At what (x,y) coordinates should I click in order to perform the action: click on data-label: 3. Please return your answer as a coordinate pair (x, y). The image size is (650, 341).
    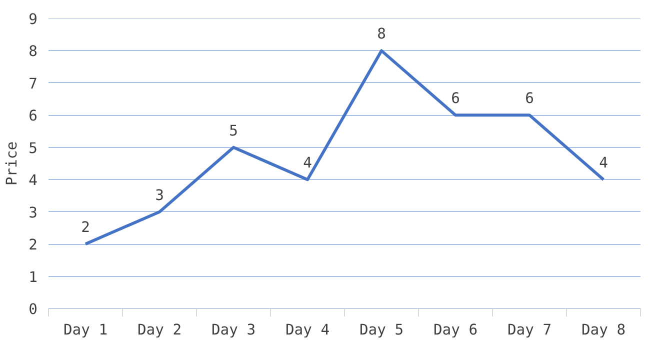
    Looking at the image, I should click on (159, 195).